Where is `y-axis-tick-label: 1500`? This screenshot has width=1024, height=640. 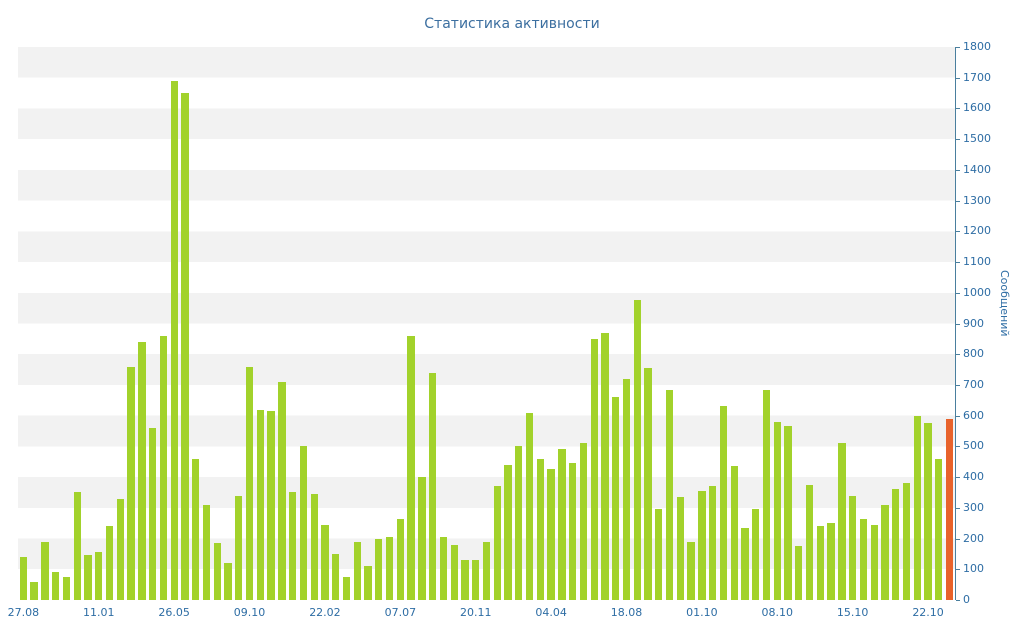 y-axis-tick-label: 1500 is located at coordinates (977, 139).